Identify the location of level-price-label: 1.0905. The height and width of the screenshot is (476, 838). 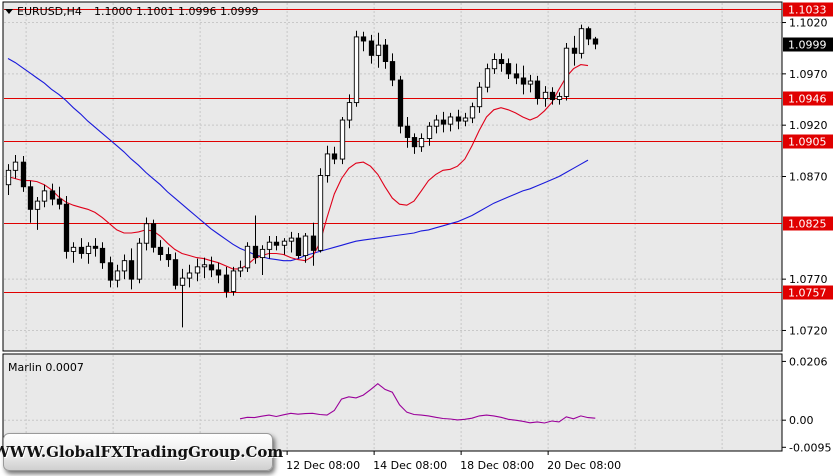
(807, 142).